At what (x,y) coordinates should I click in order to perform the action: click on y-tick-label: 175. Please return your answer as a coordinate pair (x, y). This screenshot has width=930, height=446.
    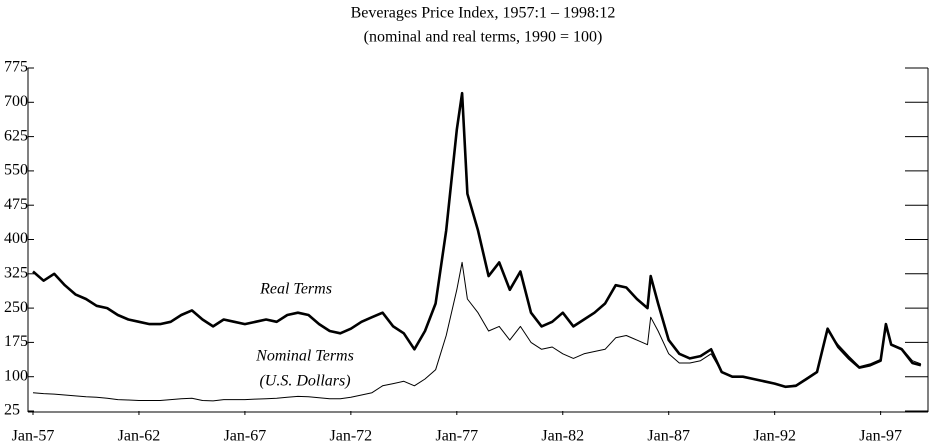
    Looking at the image, I should click on (16, 341).